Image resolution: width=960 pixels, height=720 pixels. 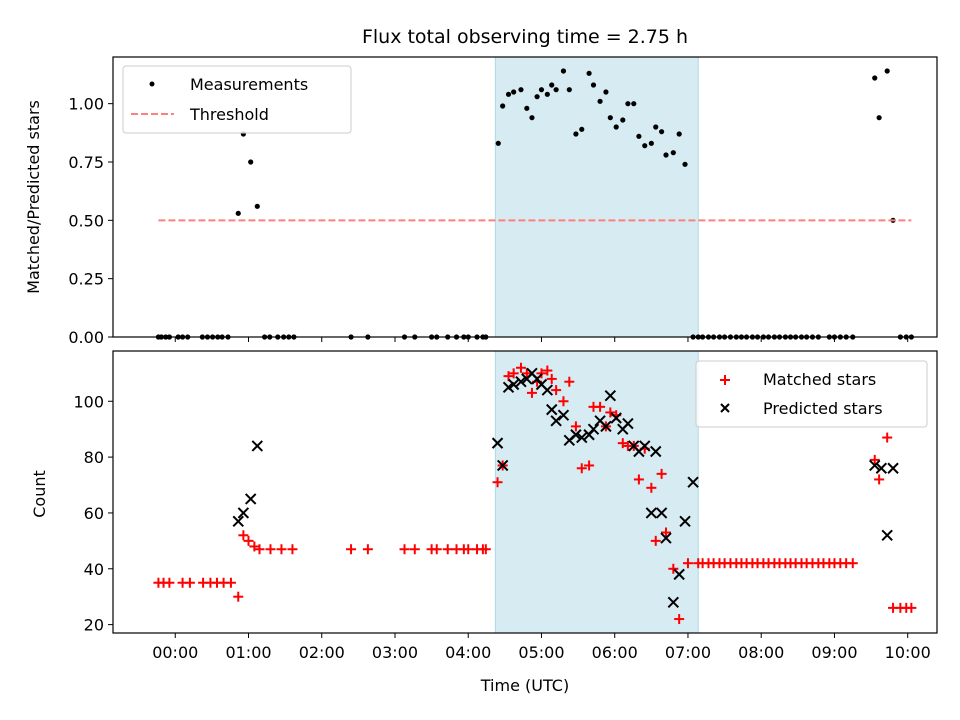 What do you see at coordinates (725, 380) in the screenshot?
I see `legend-marker-matched` at bounding box center [725, 380].